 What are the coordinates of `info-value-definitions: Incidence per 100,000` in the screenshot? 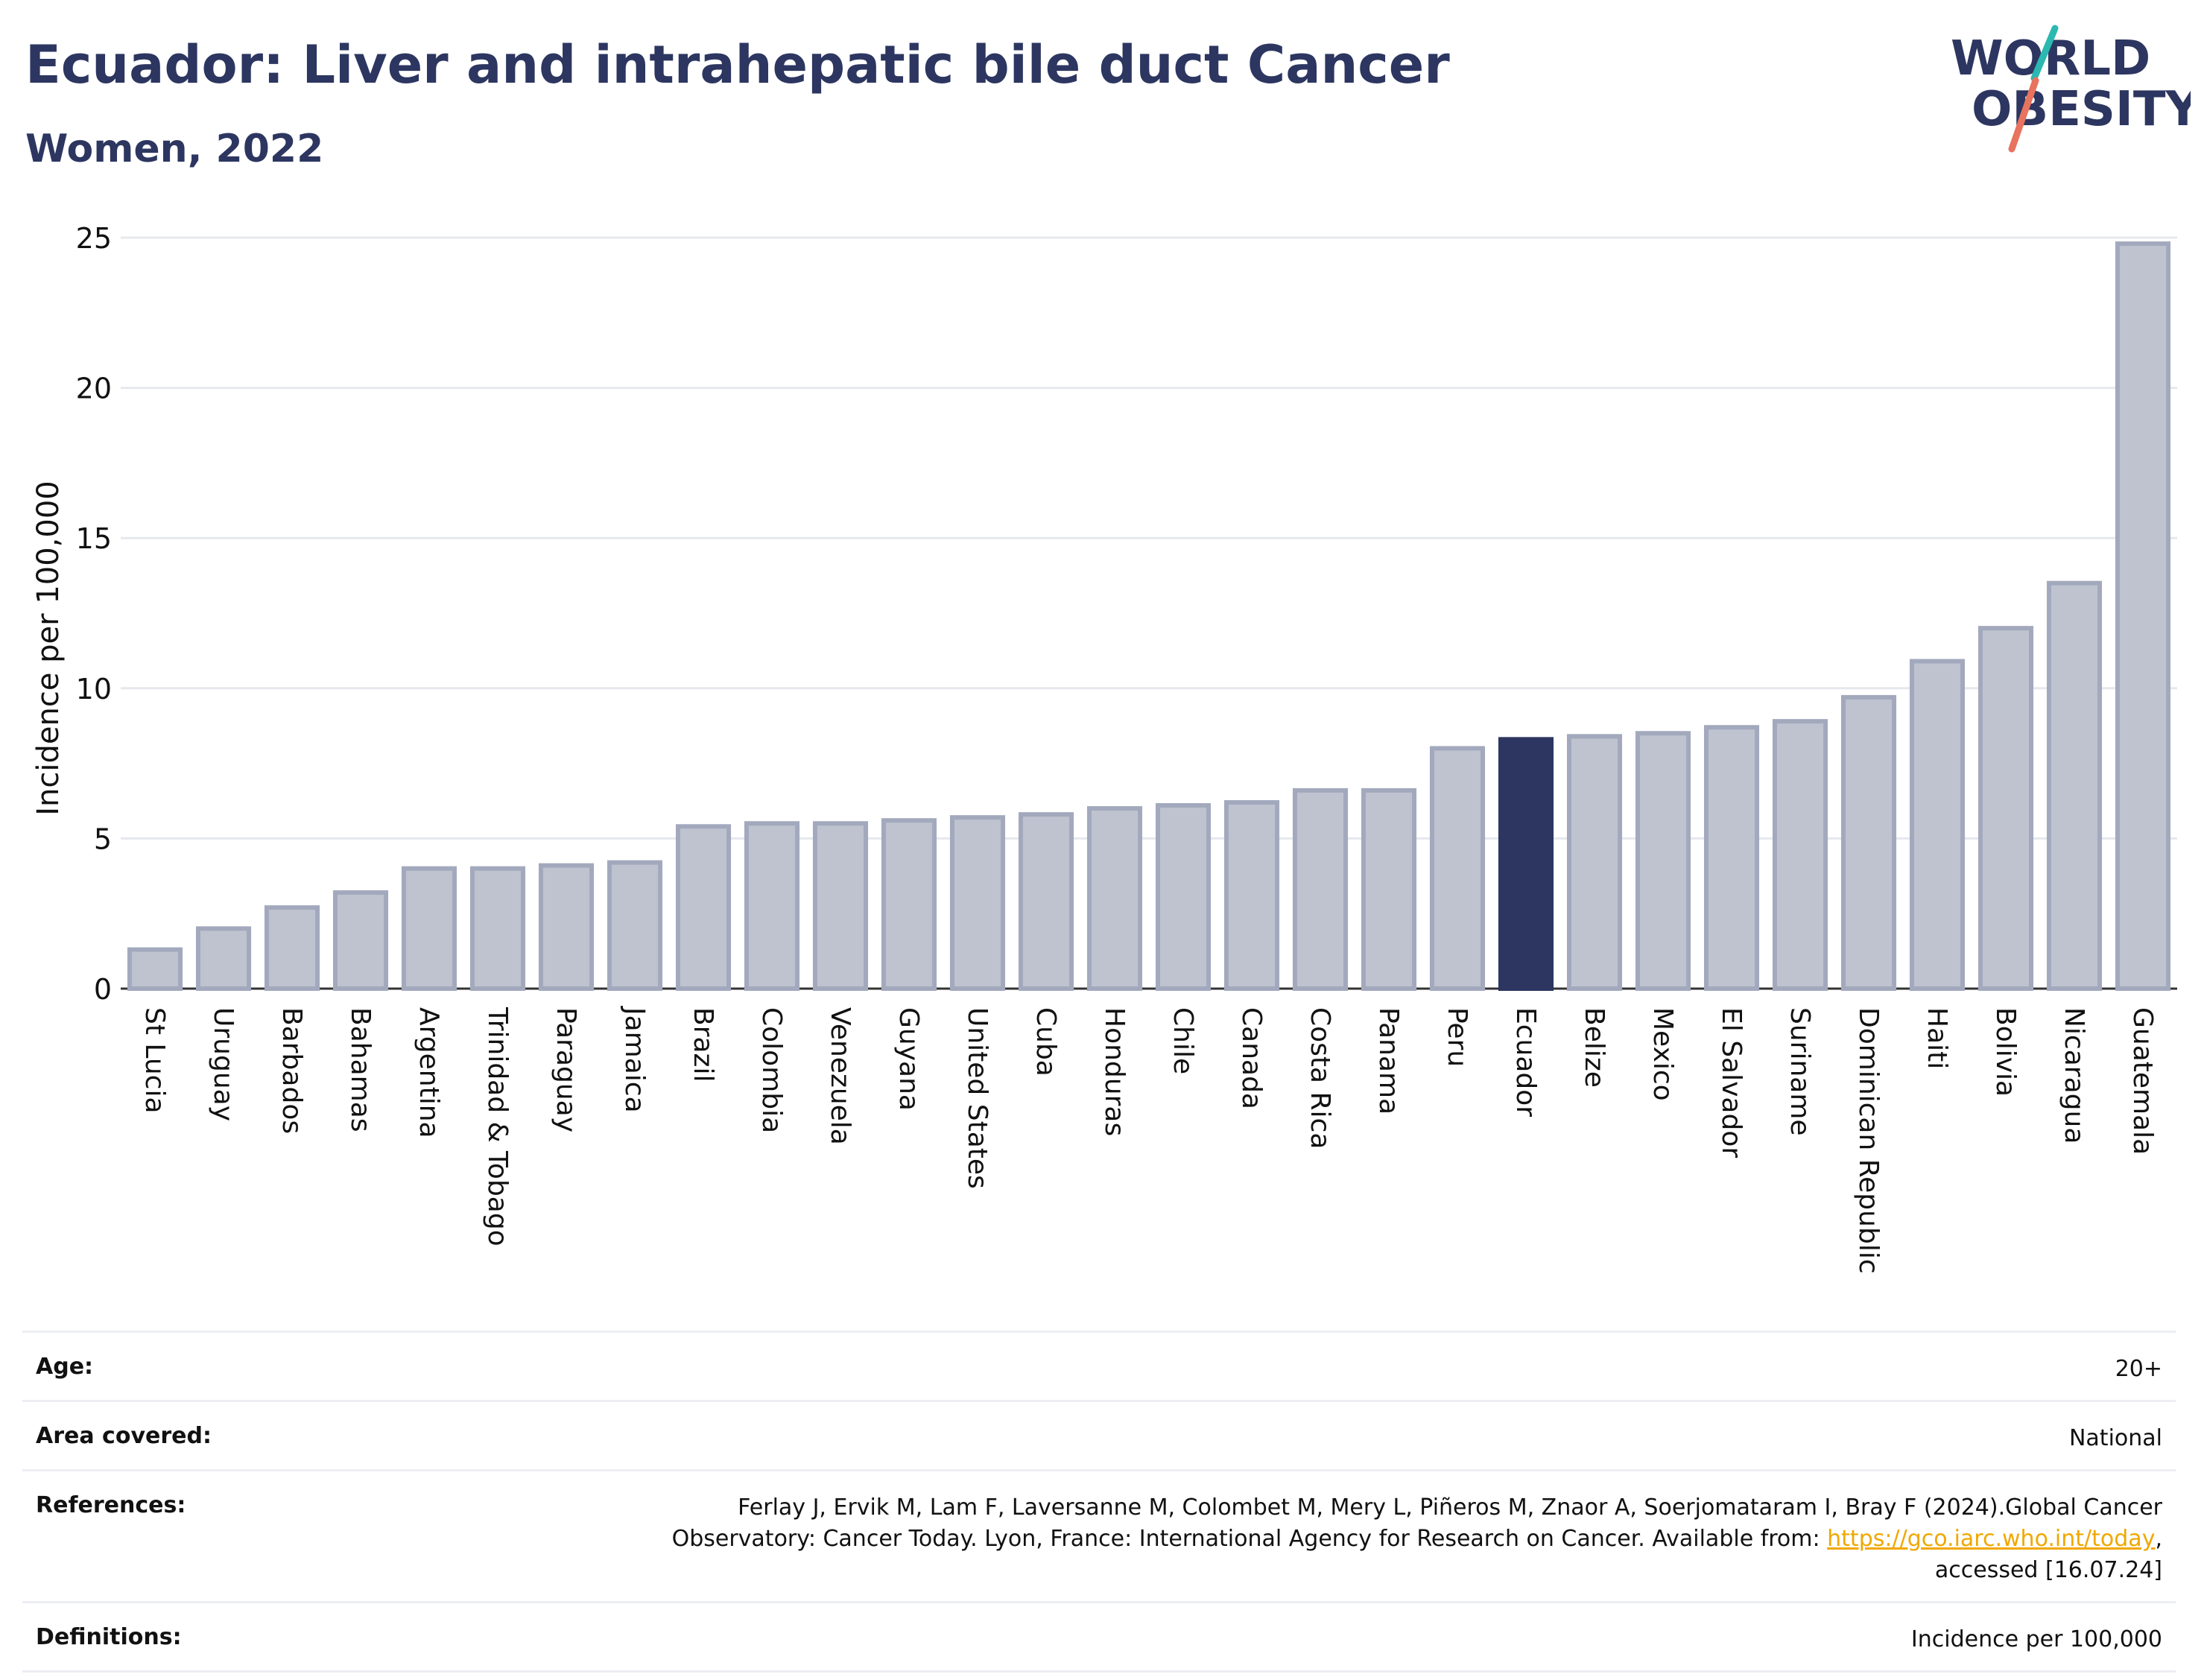 It's located at (2036, 1639).